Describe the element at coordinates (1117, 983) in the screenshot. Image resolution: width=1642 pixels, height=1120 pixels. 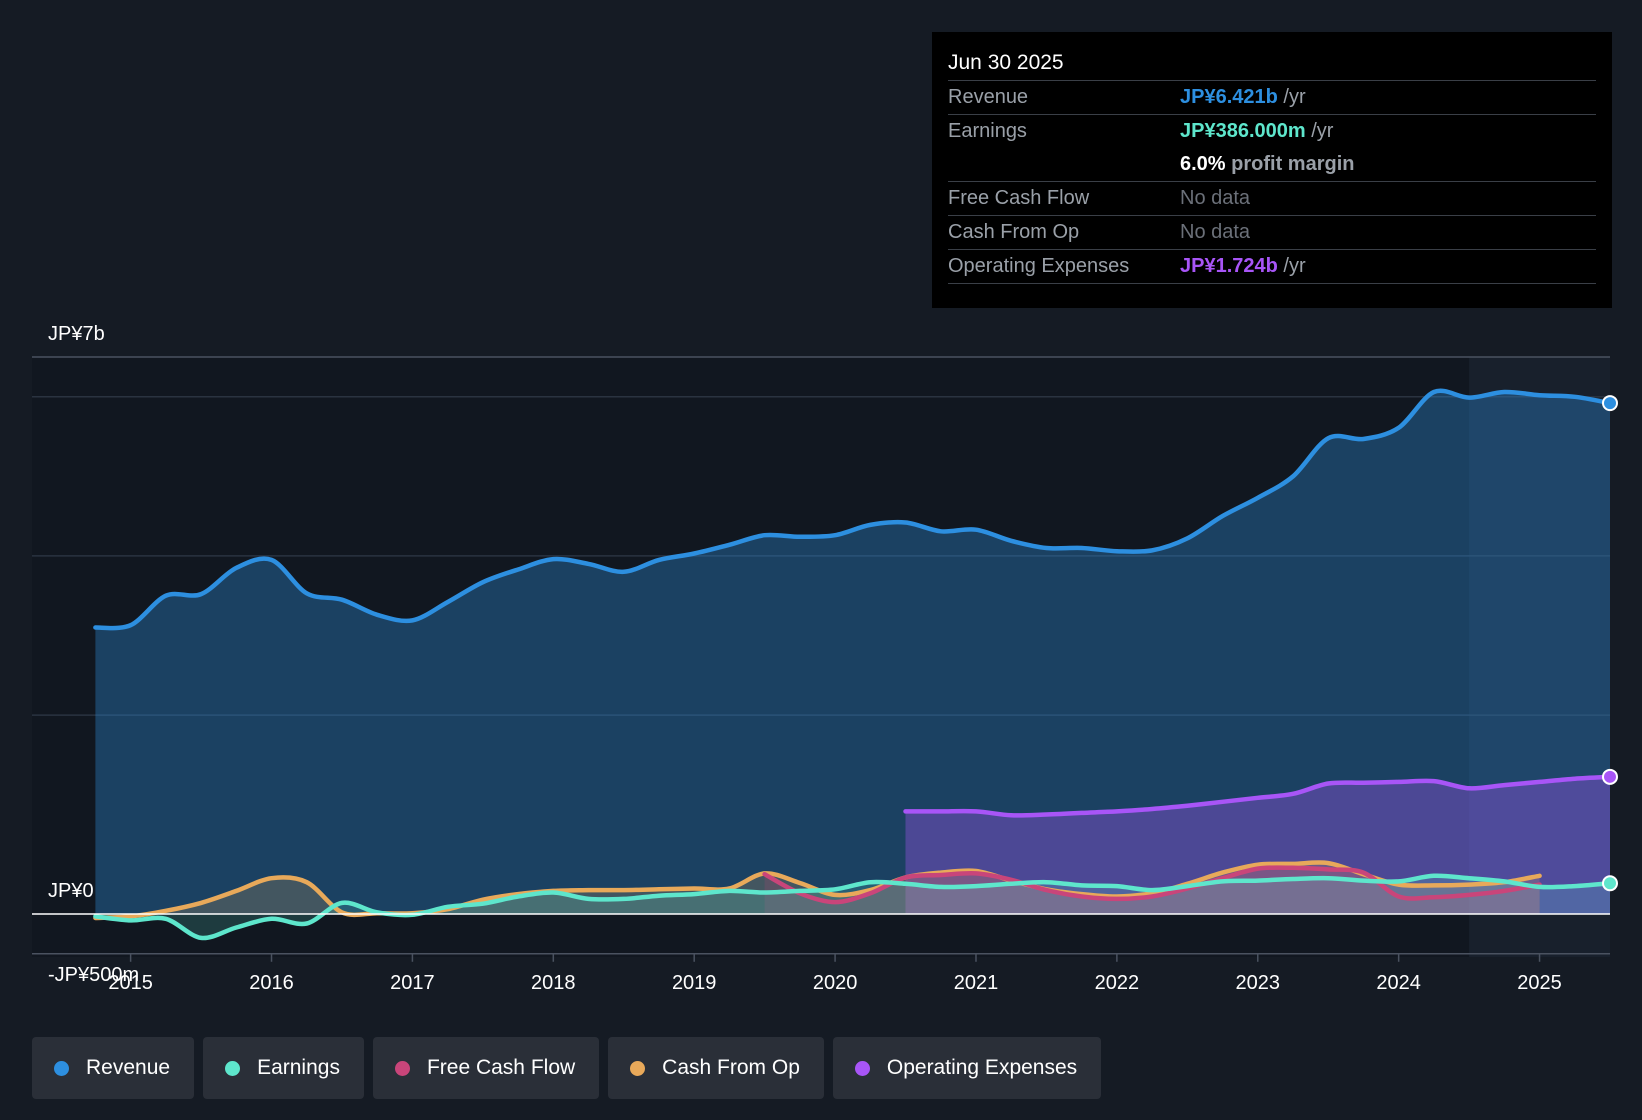
I see `x-tick-label: 2022` at that location.